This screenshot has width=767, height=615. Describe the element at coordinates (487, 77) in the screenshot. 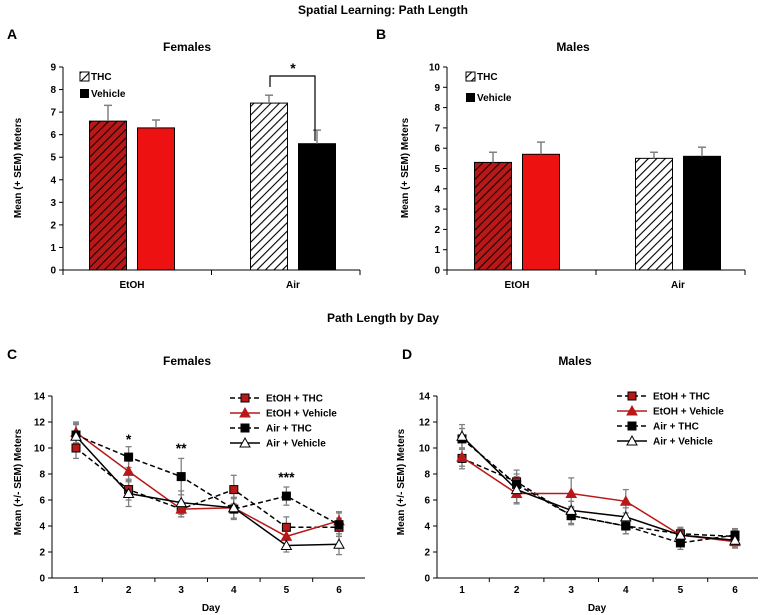

I see `legend-label-thc: THC` at that location.